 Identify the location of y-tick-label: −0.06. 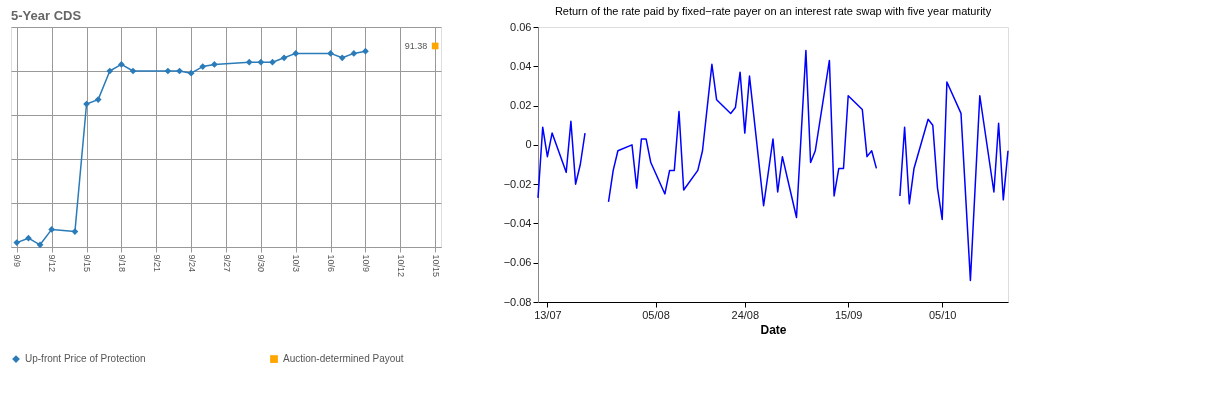
(517, 262).